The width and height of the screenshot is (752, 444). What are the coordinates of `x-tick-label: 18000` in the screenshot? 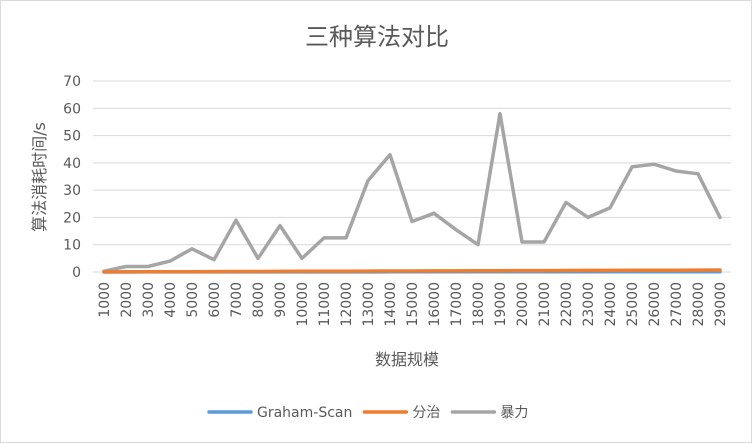 It's located at (479, 304).